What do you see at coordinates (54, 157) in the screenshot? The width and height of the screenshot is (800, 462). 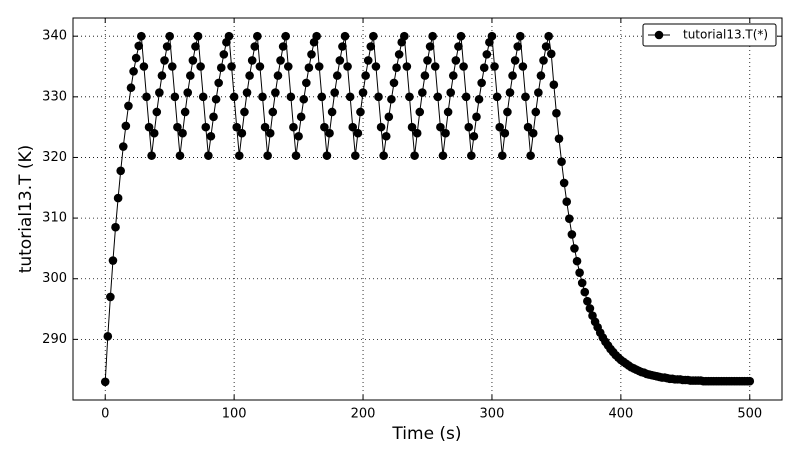 I see `y-tick-label: 320` at bounding box center [54, 157].